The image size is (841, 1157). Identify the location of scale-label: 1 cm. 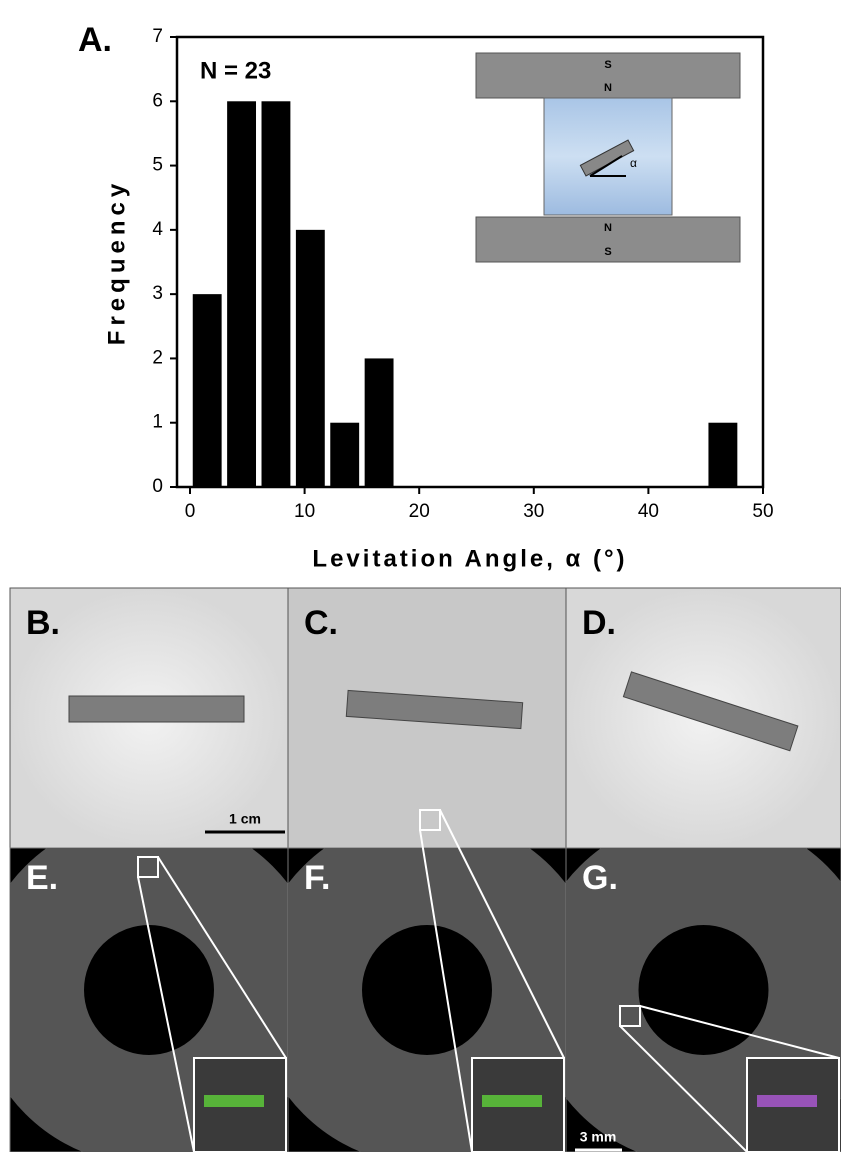
(245, 819).